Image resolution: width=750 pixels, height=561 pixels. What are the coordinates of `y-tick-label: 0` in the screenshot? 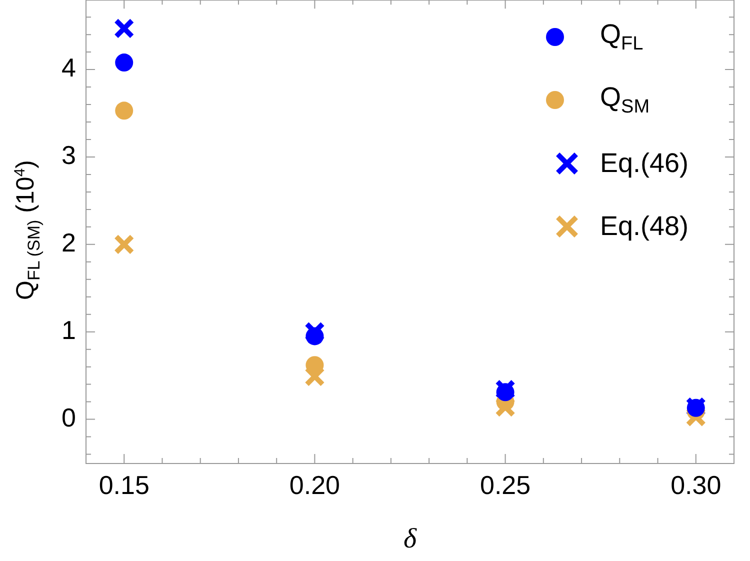 It's located at (69, 417).